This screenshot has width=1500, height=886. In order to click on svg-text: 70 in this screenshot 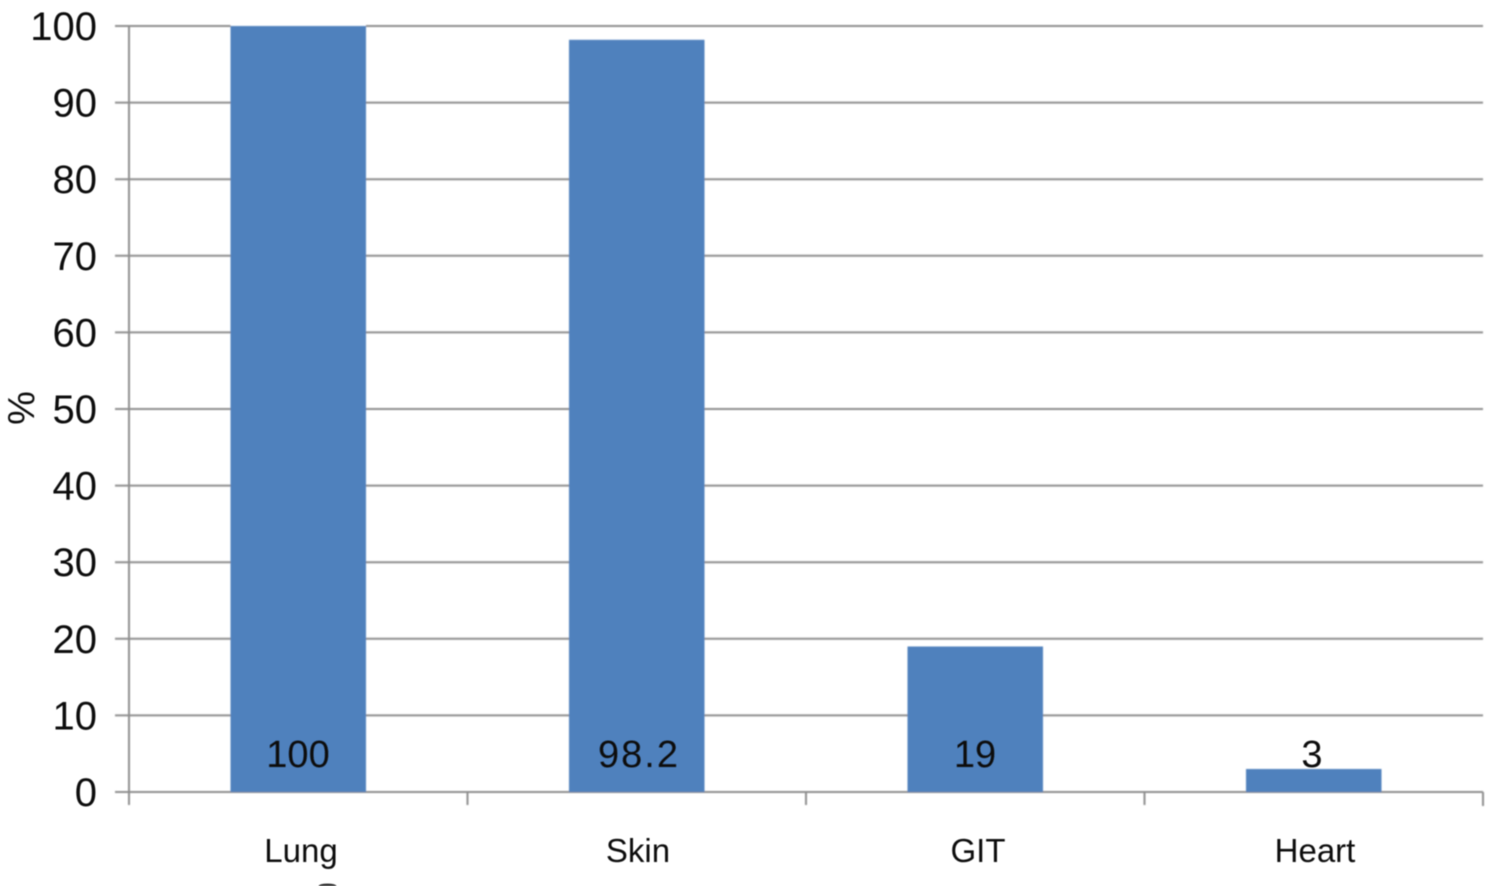, I will do `click(75, 257)`.